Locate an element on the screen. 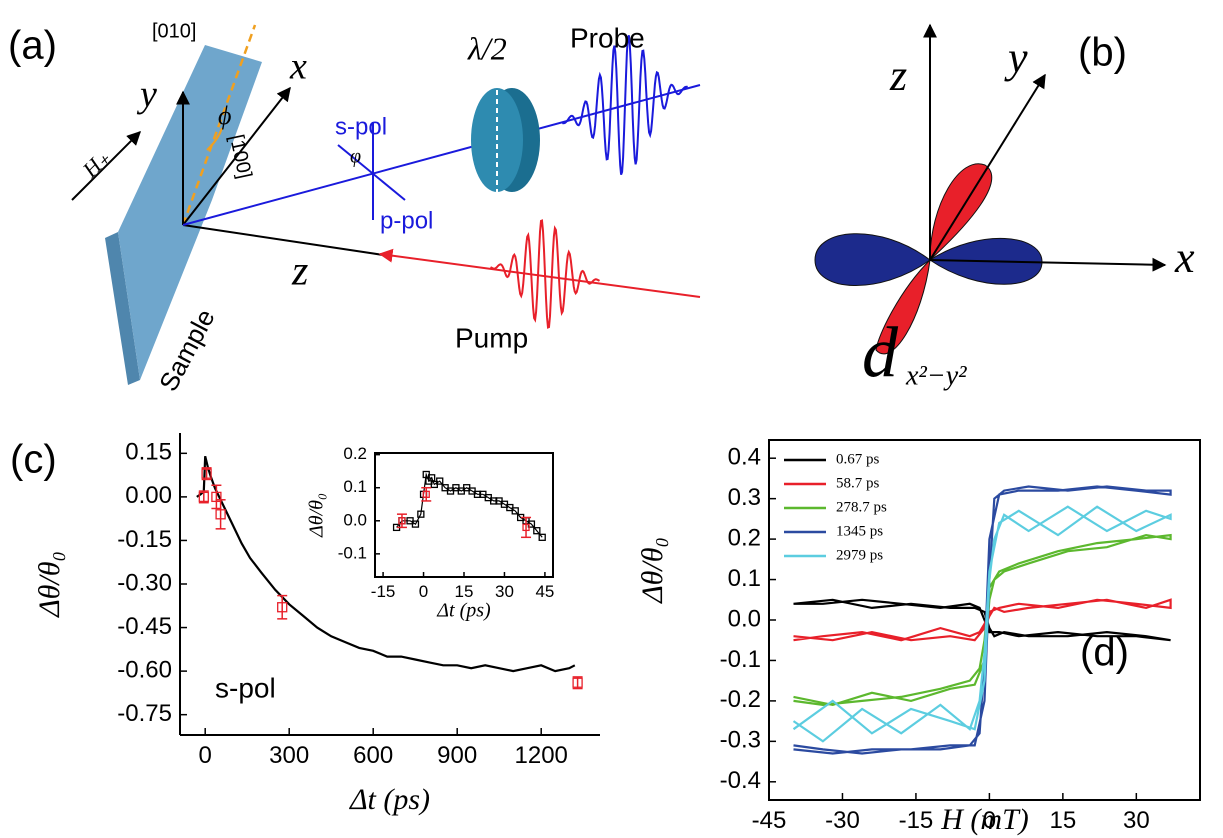 The image size is (1223, 838). dashed-axis is located at coordinates (219, 125).